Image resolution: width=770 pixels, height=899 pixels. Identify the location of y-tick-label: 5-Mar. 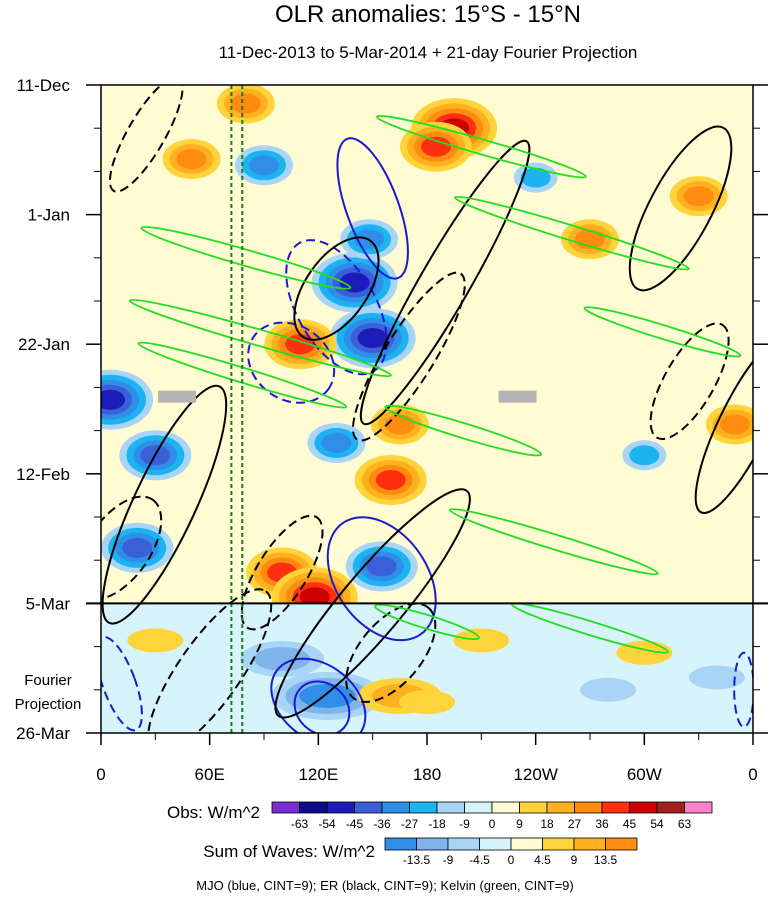
(48, 603).